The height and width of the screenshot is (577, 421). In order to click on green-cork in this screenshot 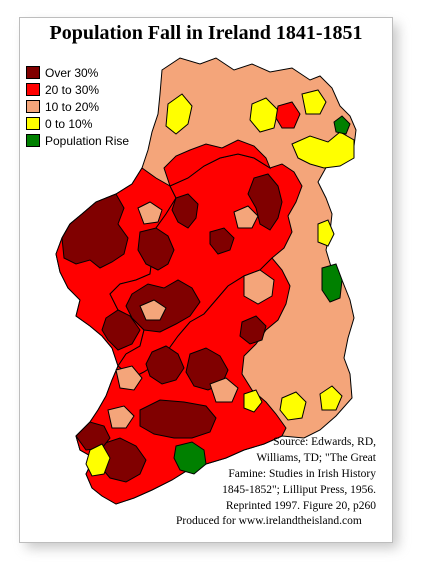, I will do `click(190, 458)`.